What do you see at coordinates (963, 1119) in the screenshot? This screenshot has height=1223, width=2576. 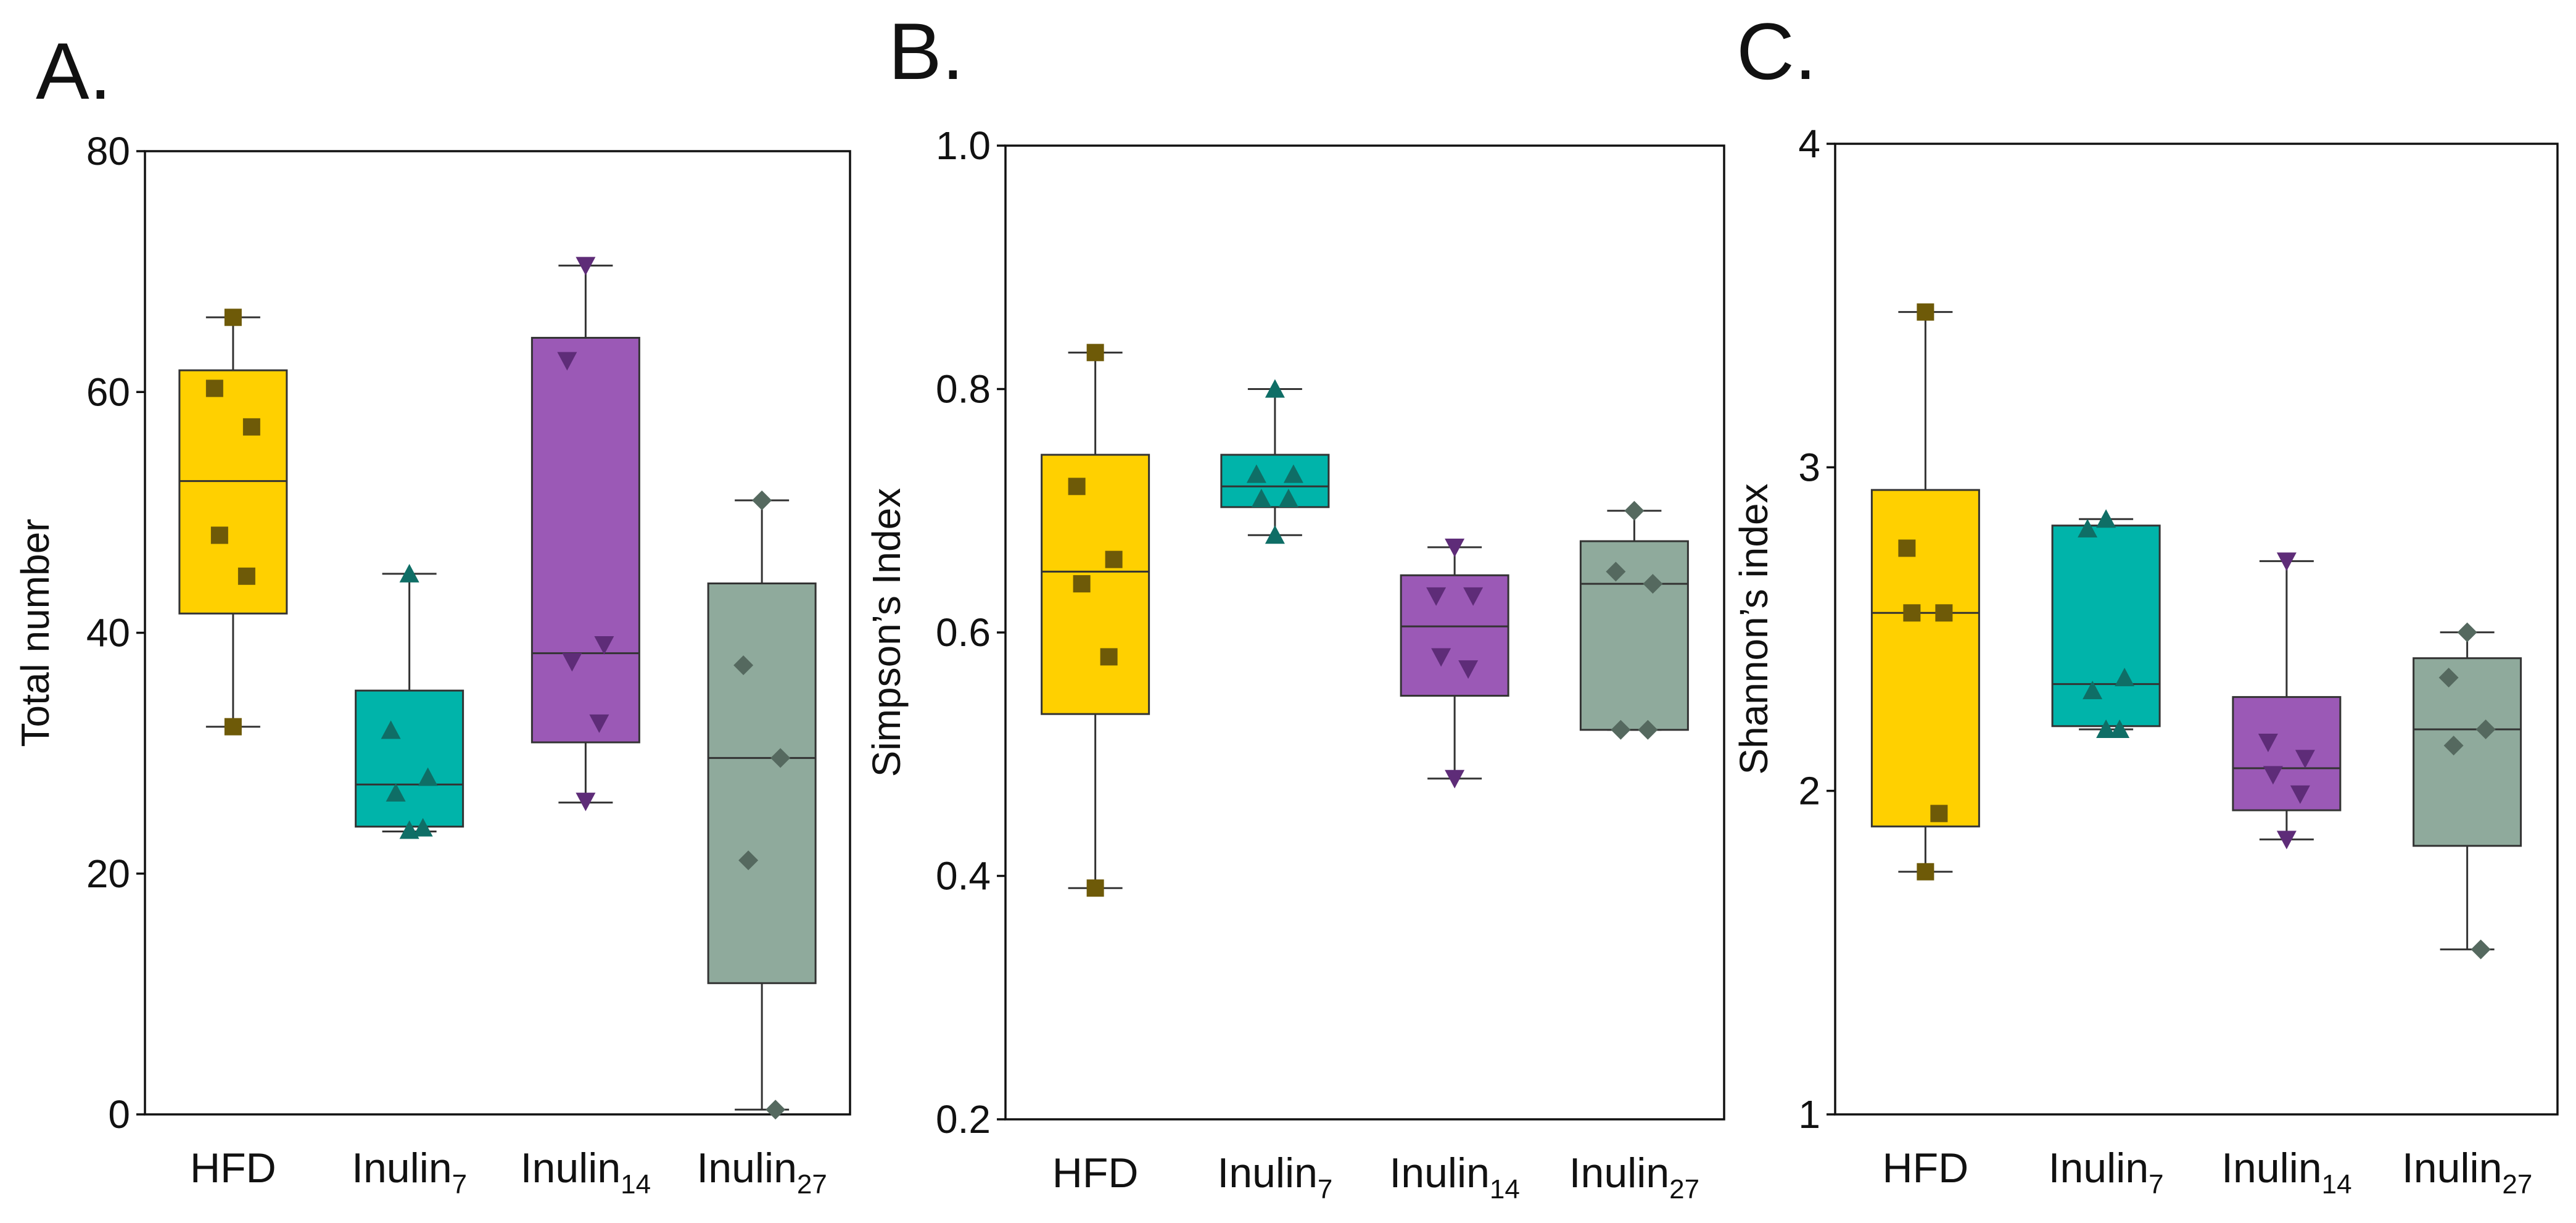 I see `y-tick-label: 0.2` at bounding box center [963, 1119].